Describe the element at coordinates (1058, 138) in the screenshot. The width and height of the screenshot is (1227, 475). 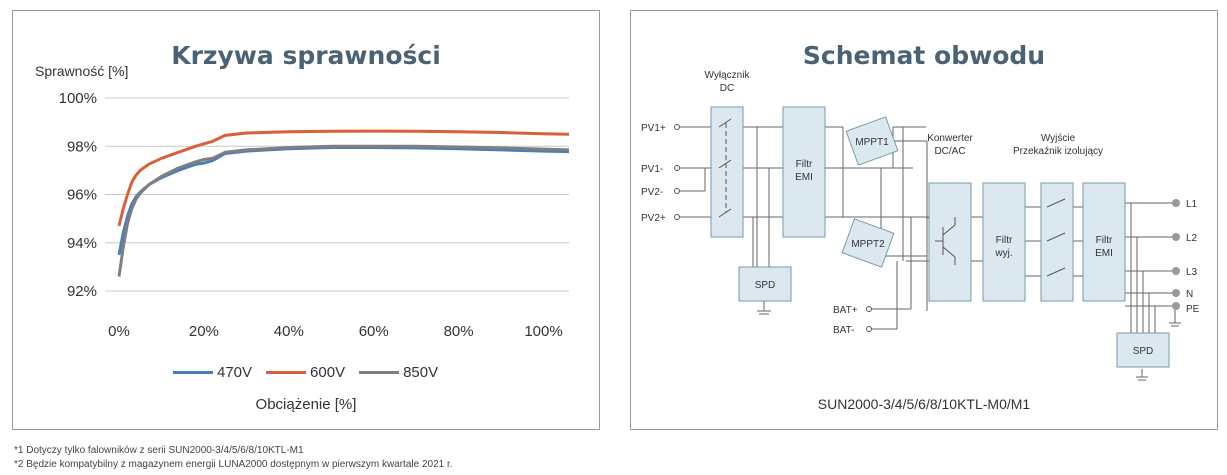
I see `label-output-1: Wyjście` at that location.